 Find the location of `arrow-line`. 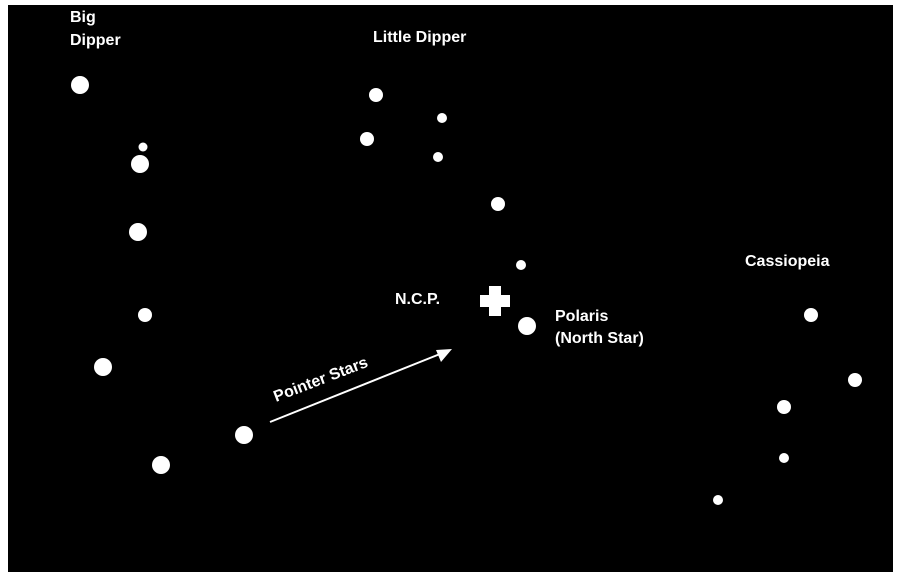

arrow-line is located at coordinates (355, 388).